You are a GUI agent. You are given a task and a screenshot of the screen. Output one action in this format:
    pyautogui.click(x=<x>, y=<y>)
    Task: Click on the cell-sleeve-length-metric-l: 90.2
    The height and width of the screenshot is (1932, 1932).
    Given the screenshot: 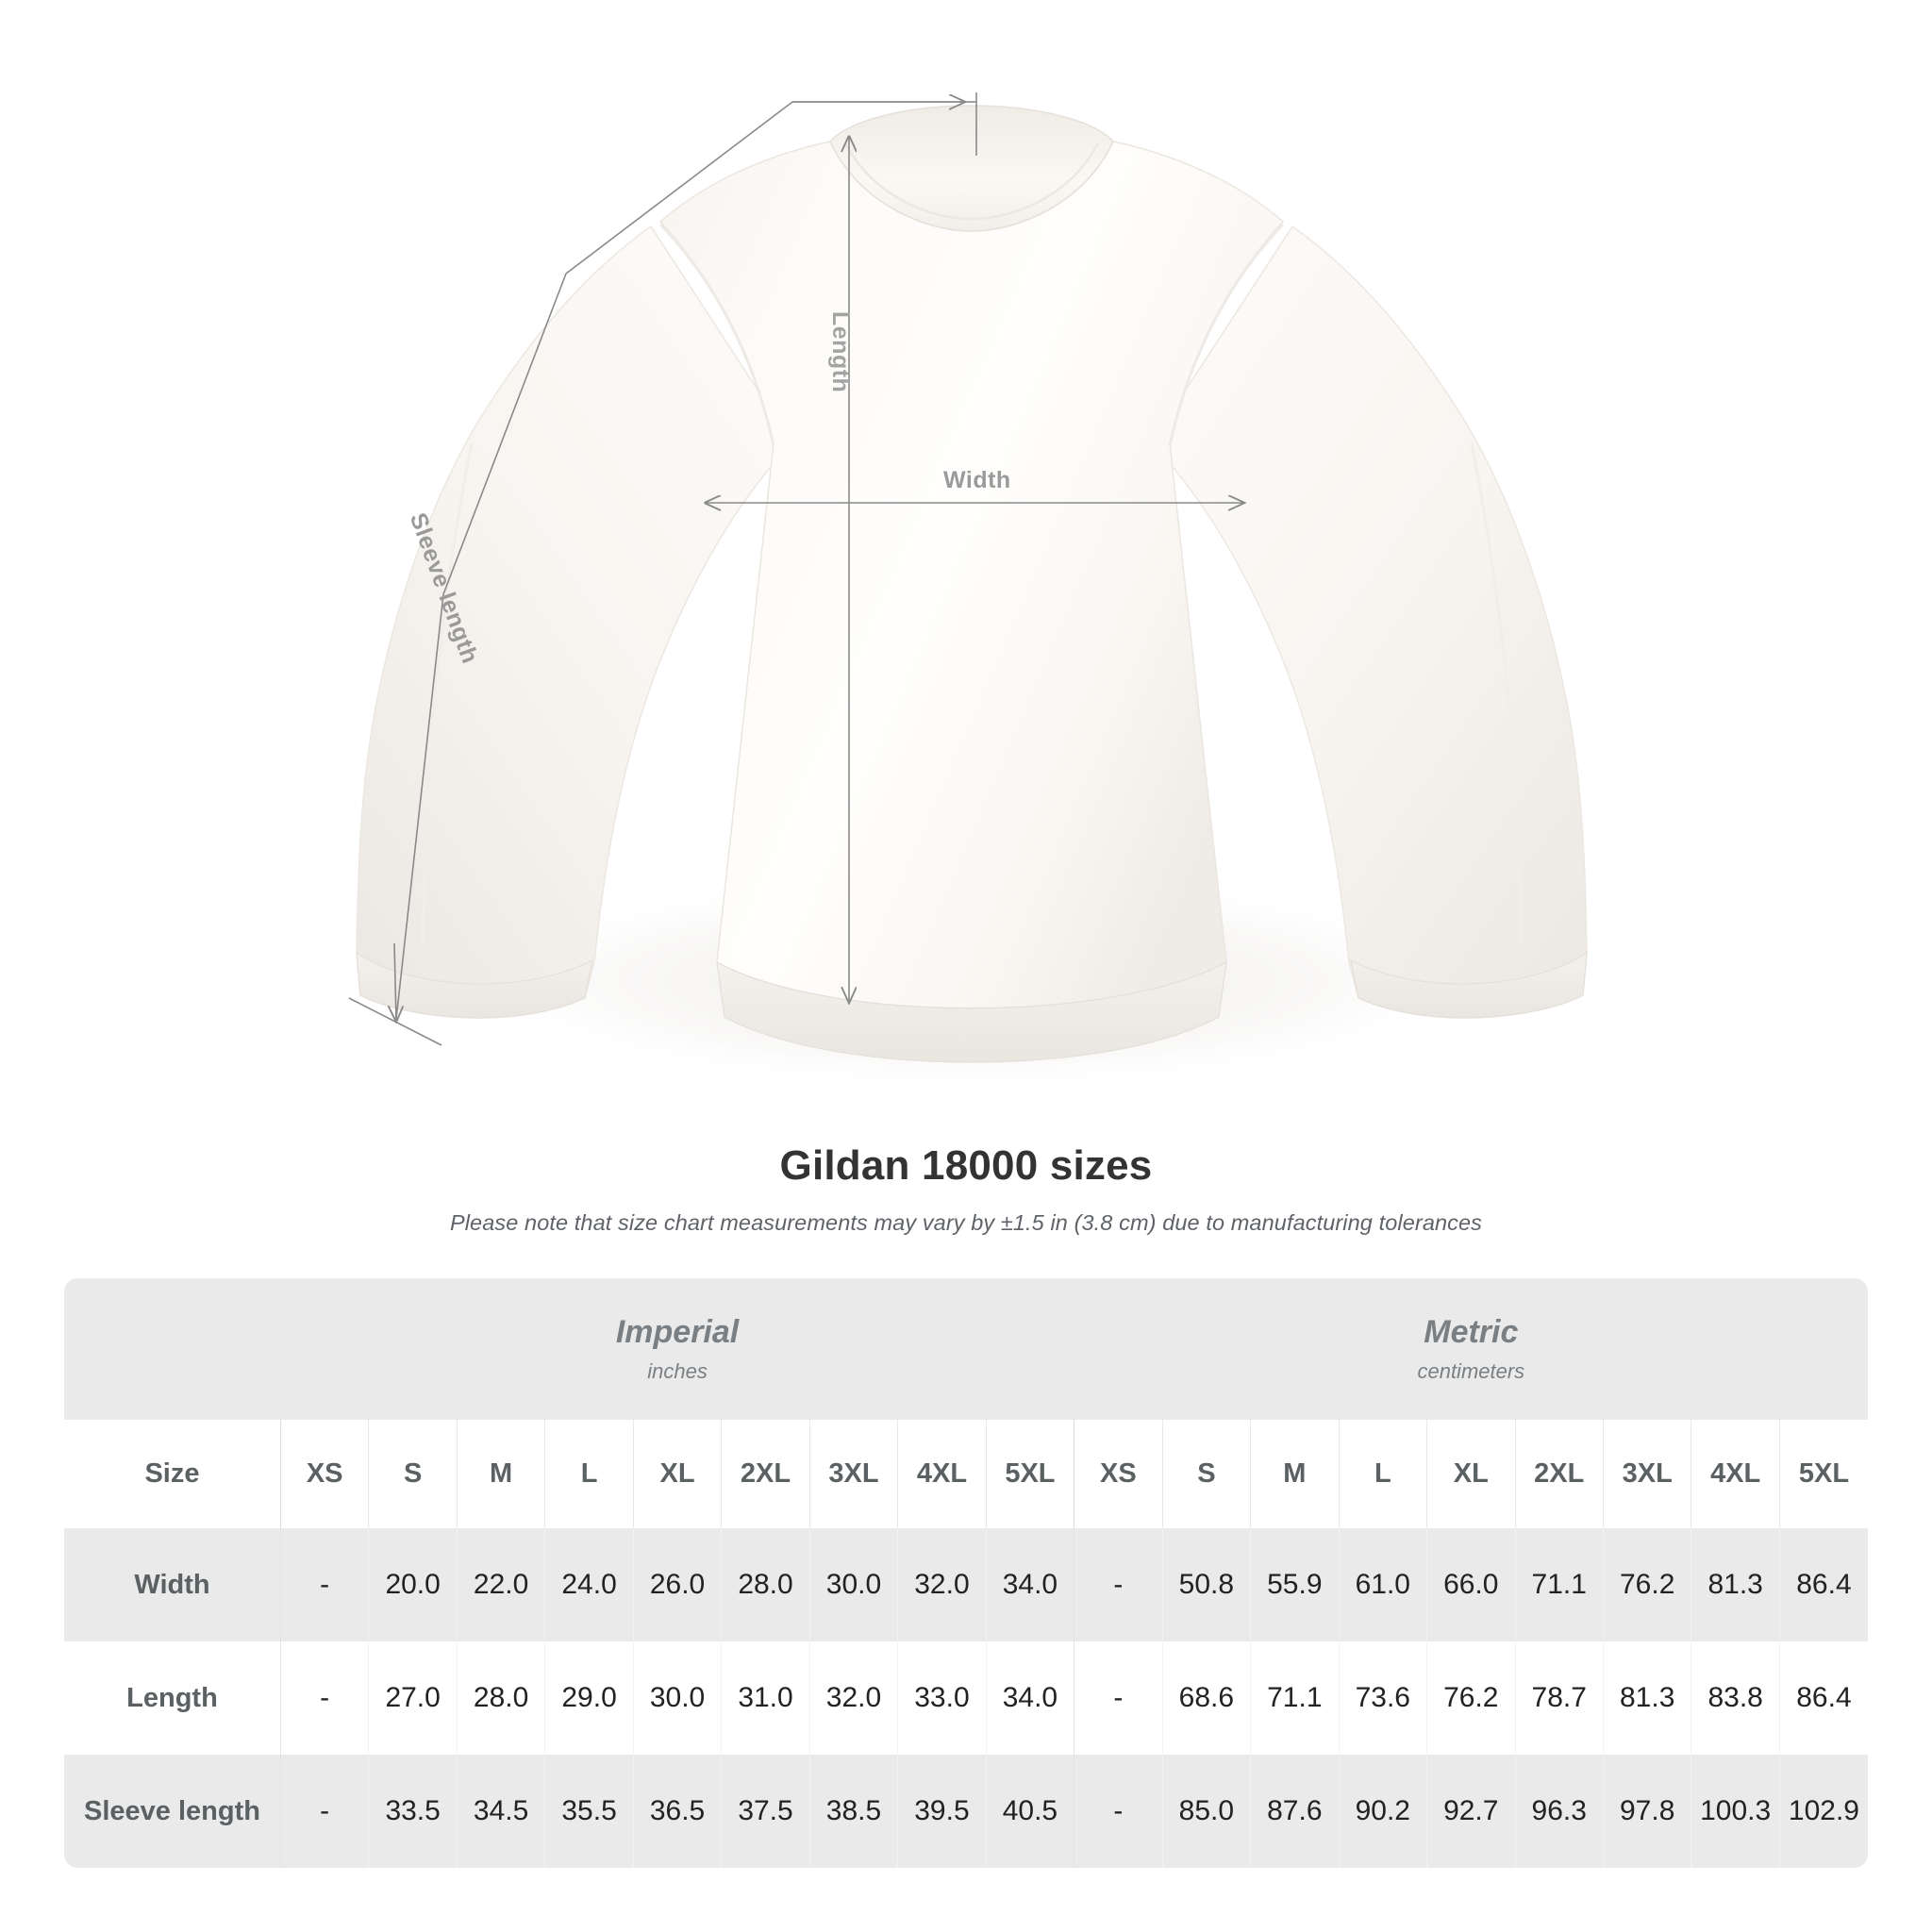 What is the action you would take?
    pyautogui.click(x=1383, y=1812)
    